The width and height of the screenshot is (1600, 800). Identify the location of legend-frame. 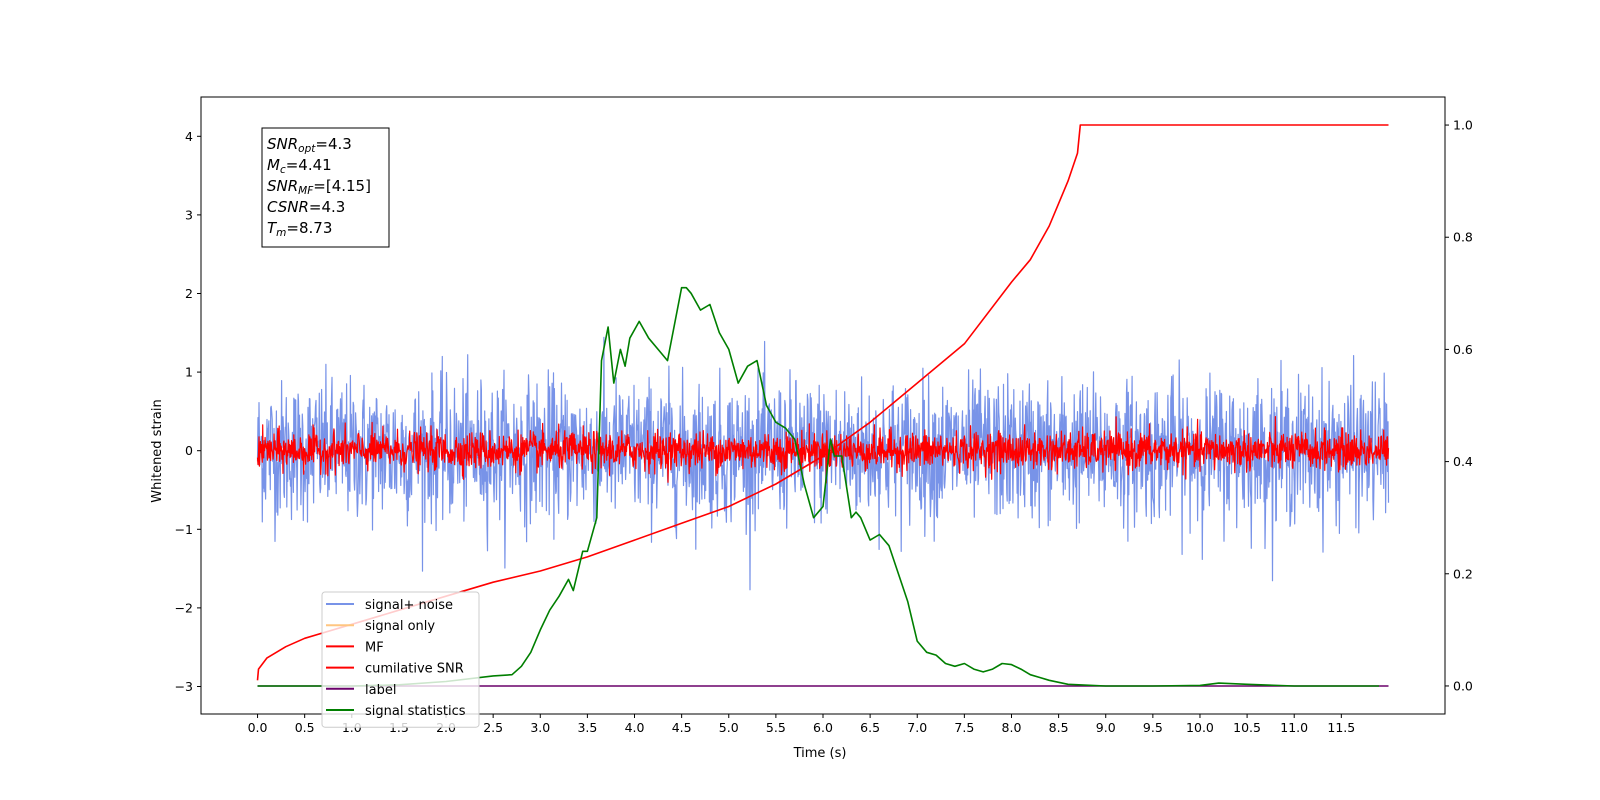
(400, 659).